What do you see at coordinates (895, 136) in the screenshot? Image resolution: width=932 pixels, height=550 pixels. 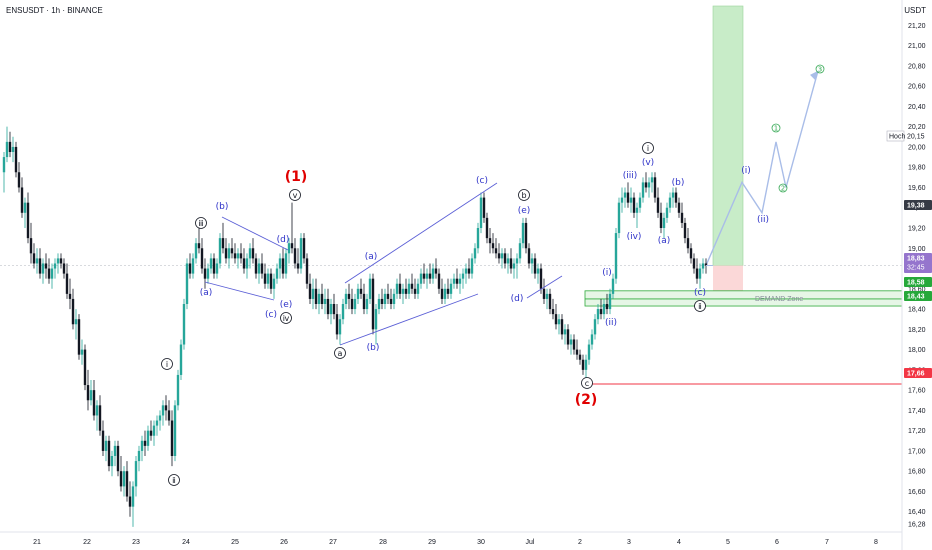 I see `price-tag-label-bg` at bounding box center [895, 136].